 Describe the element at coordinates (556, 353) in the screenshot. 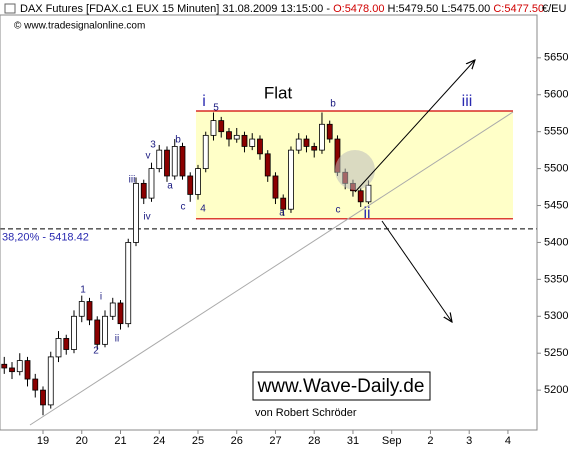

I see `y-tick-label: 5250` at that location.